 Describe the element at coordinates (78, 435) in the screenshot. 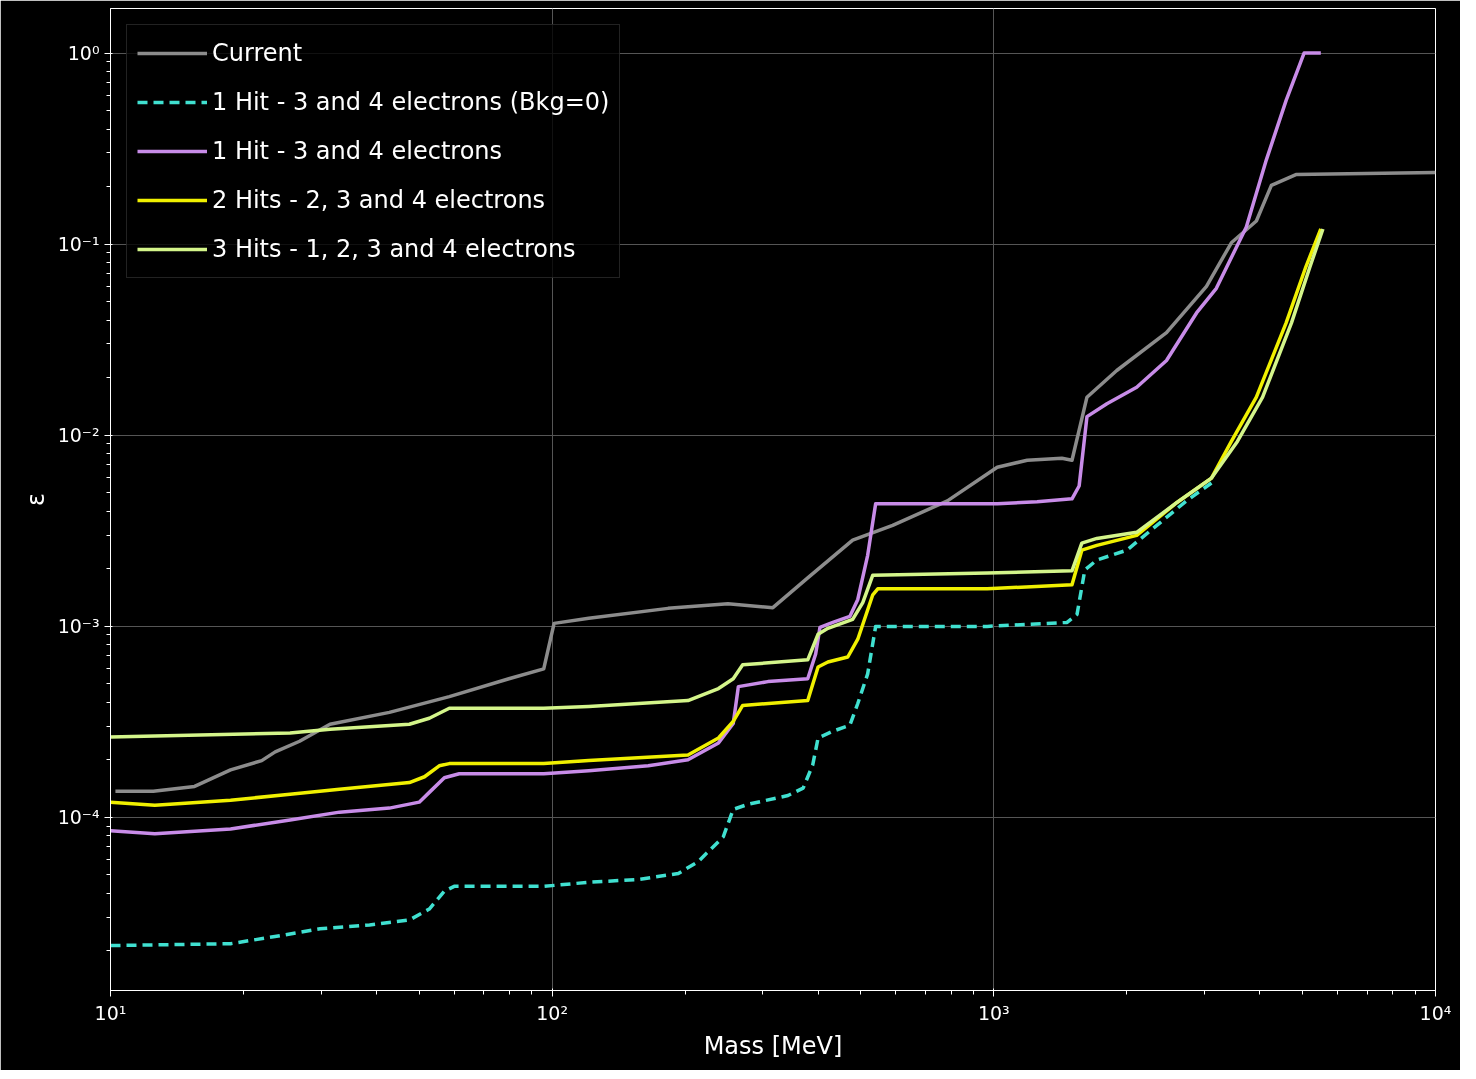

I see `y-tick-label: 10⁻²` at that location.